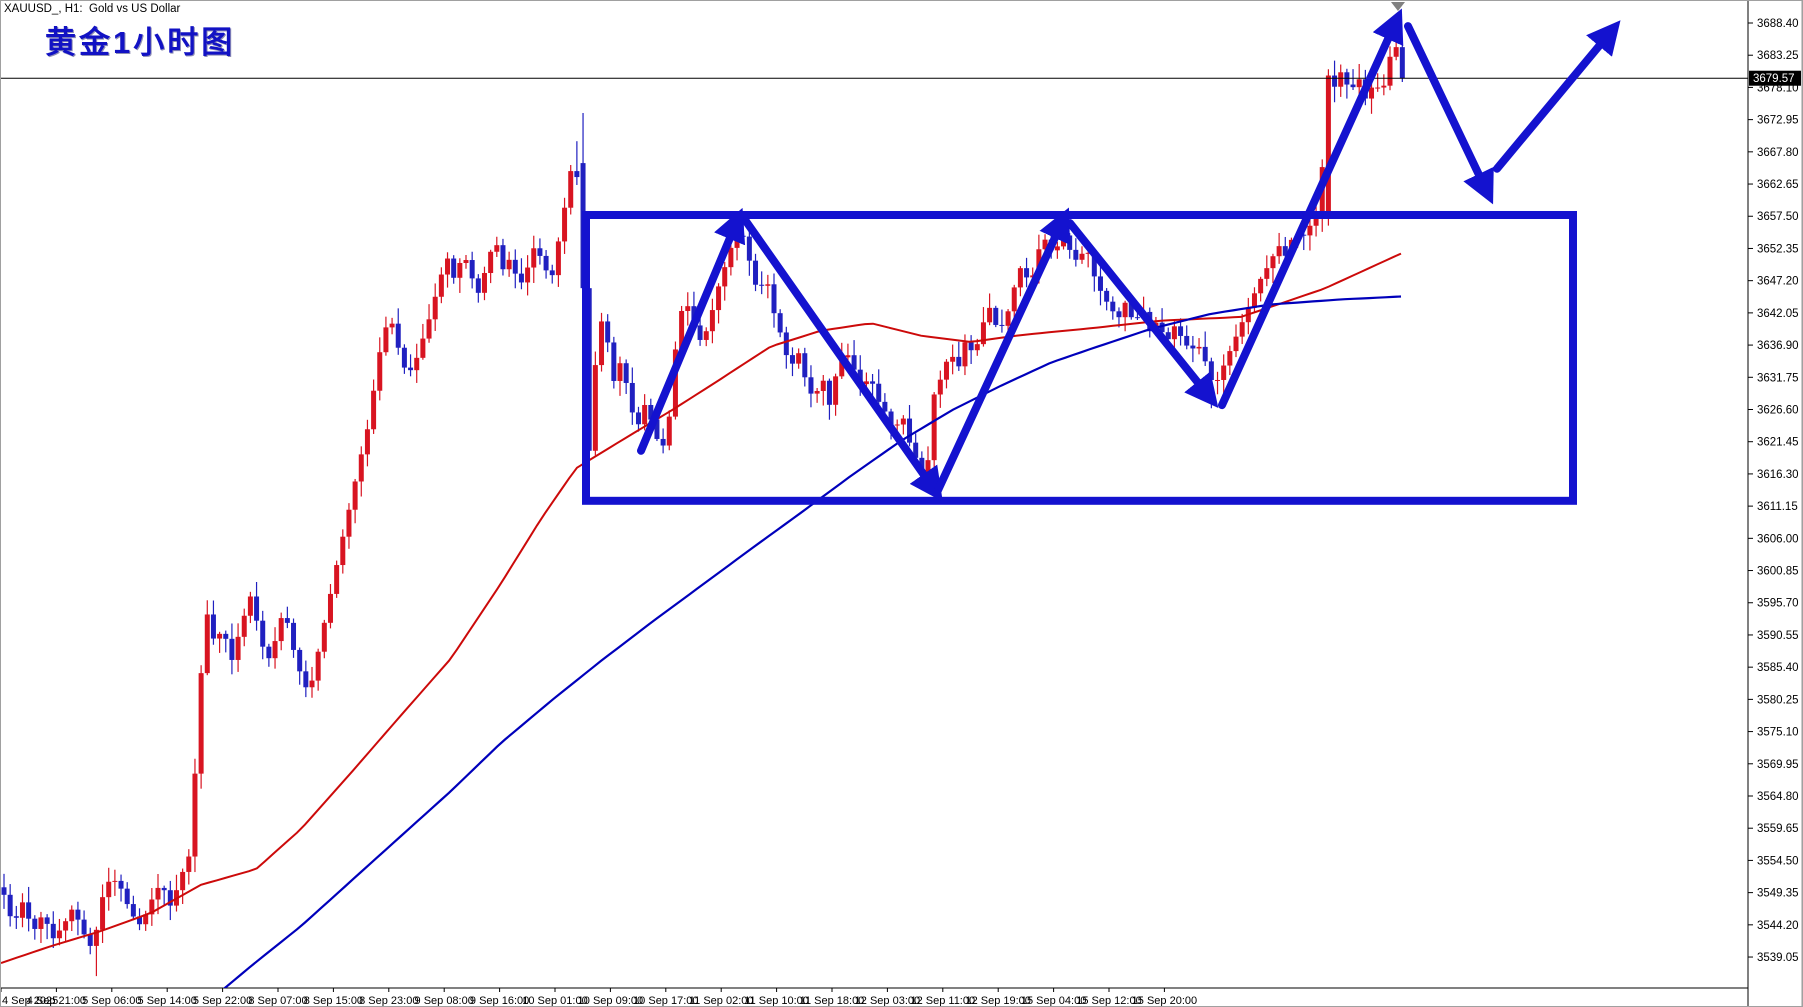 Image resolution: width=1803 pixels, height=1007 pixels. Describe the element at coordinates (997, 1001) in the screenshot. I see `svg-text: 12 Sep 19:00` at that location.